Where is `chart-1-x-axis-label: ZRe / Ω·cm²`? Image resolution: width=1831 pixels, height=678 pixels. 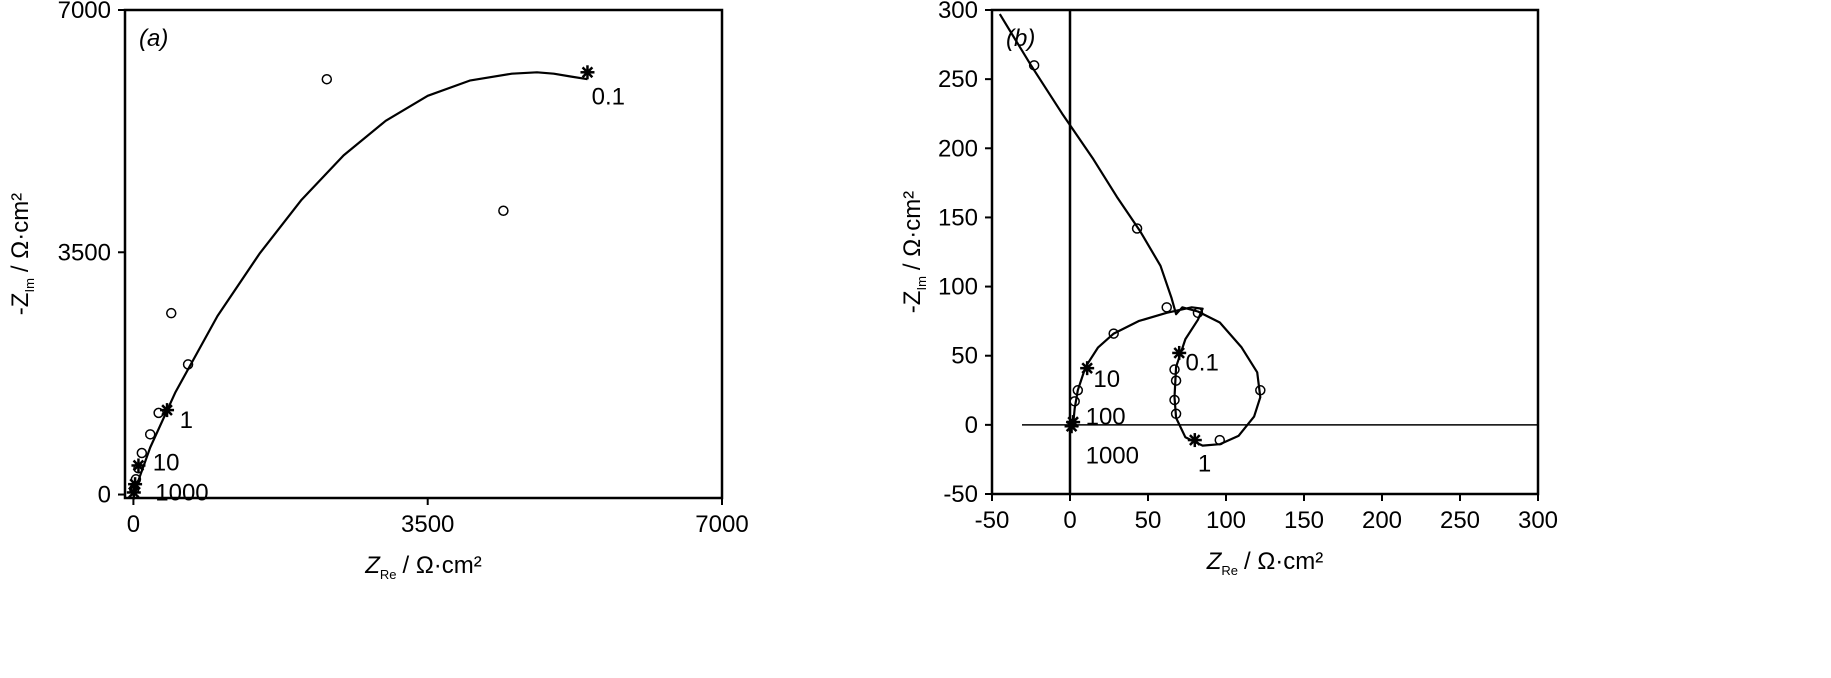 chart-1-x-axis-label: ZRe / Ω·cm² is located at coordinates (1265, 563).